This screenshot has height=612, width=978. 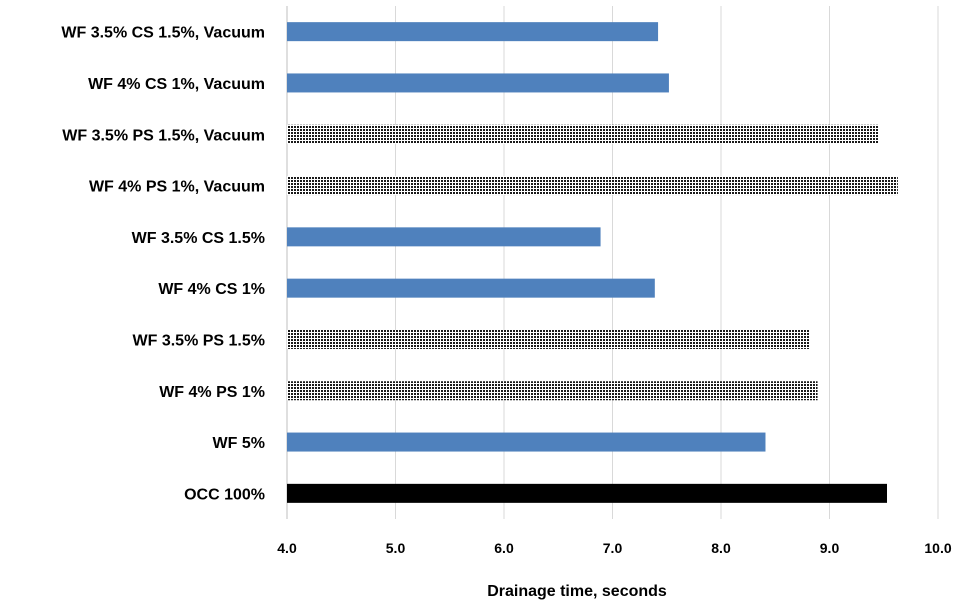 What do you see at coordinates (212, 392) in the screenshot?
I see `category-label: WF 4% PS 1%` at bounding box center [212, 392].